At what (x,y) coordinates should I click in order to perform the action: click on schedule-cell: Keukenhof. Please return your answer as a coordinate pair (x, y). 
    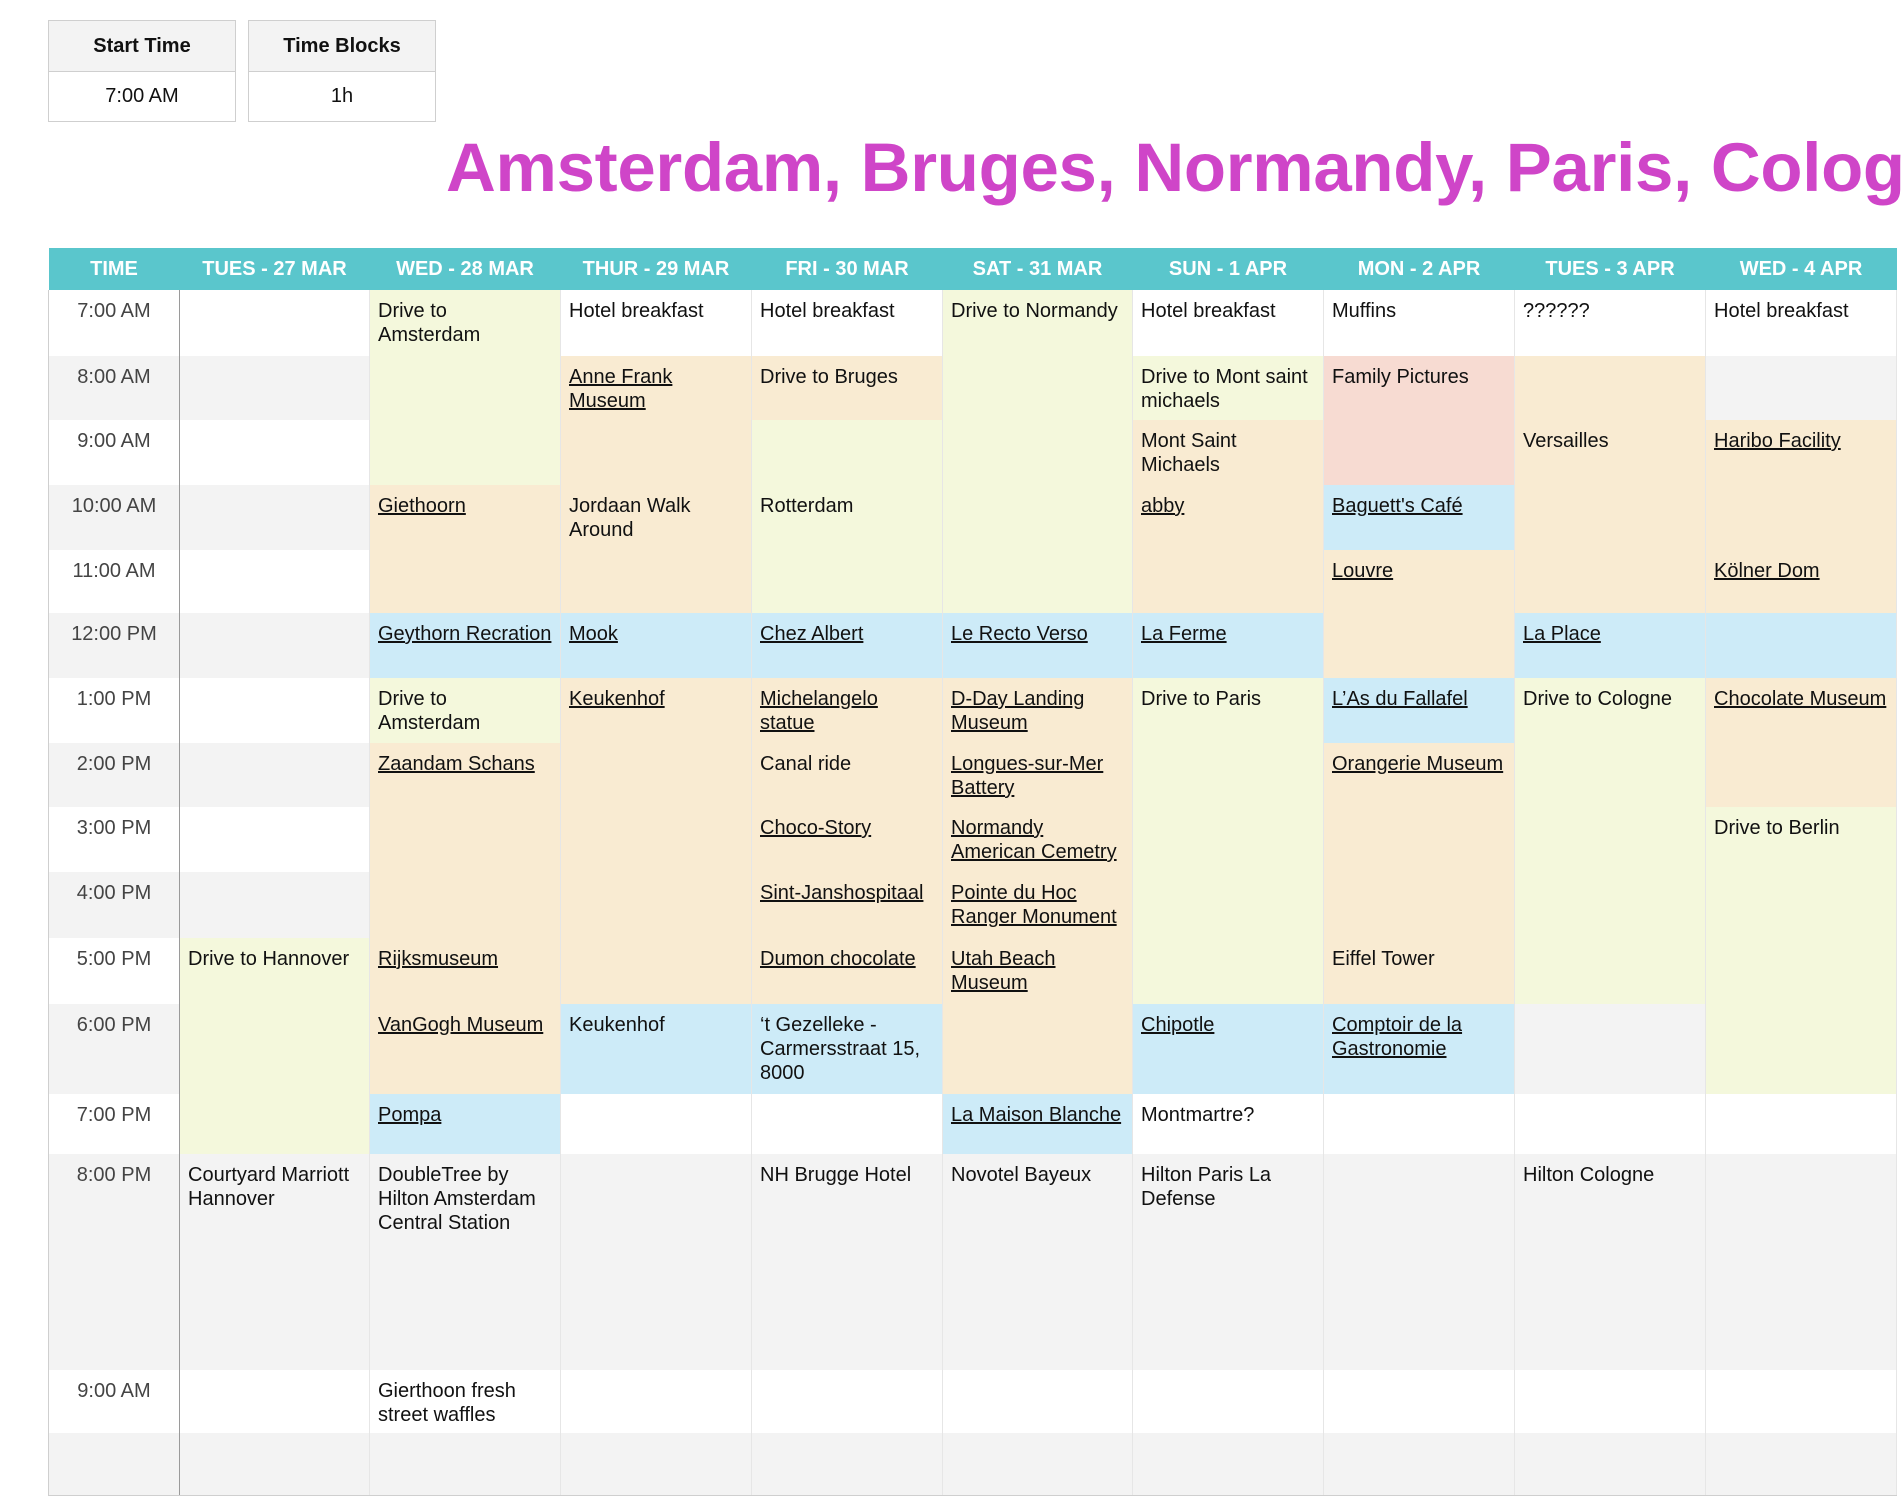
    Looking at the image, I should click on (656, 710).